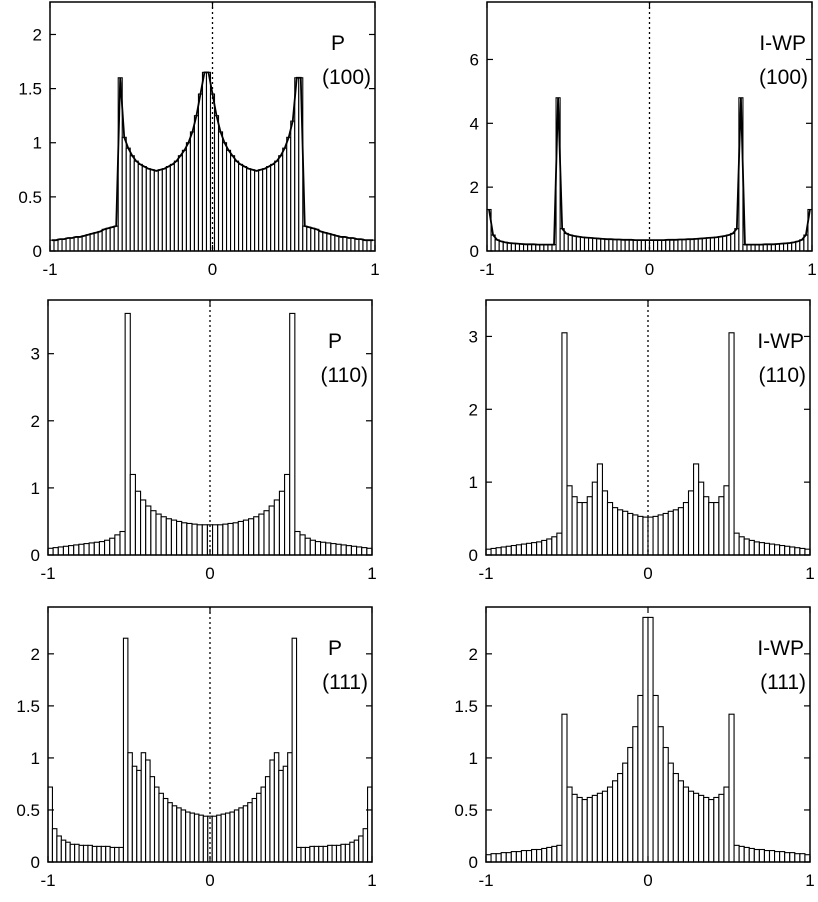 This screenshot has width=818, height=902. I want to click on panel-label-line2: (110), so click(344, 375).